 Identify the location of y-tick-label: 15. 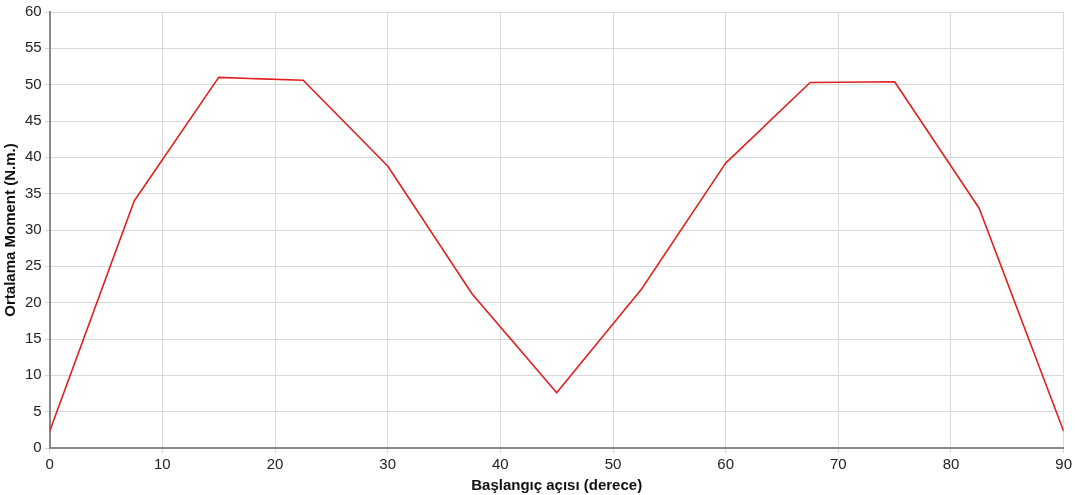
(33, 338).